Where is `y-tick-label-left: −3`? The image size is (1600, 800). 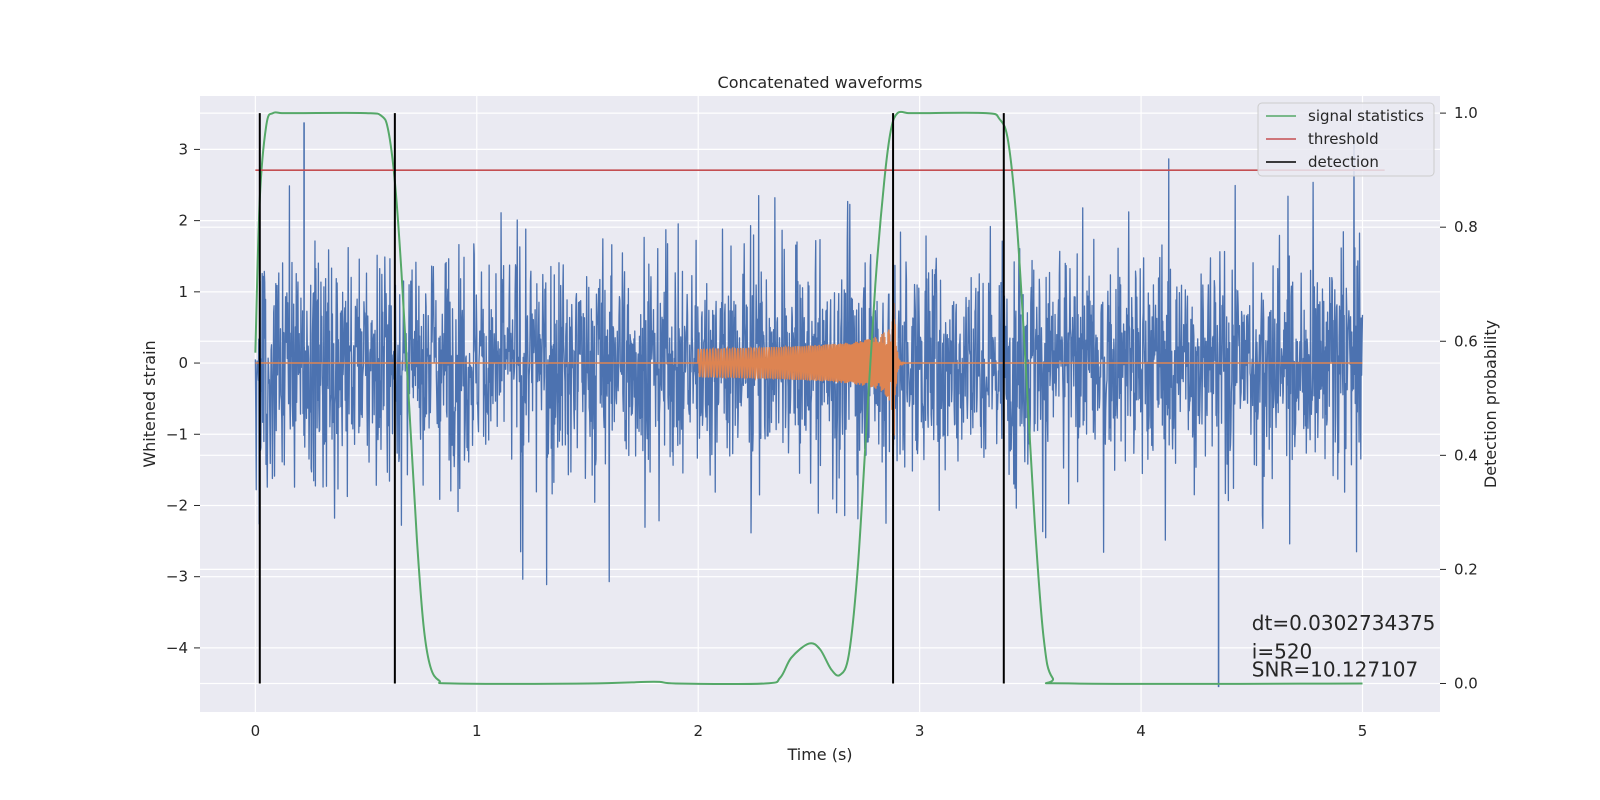 y-tick-label-left: −3 is located at coordinates (177, 577).